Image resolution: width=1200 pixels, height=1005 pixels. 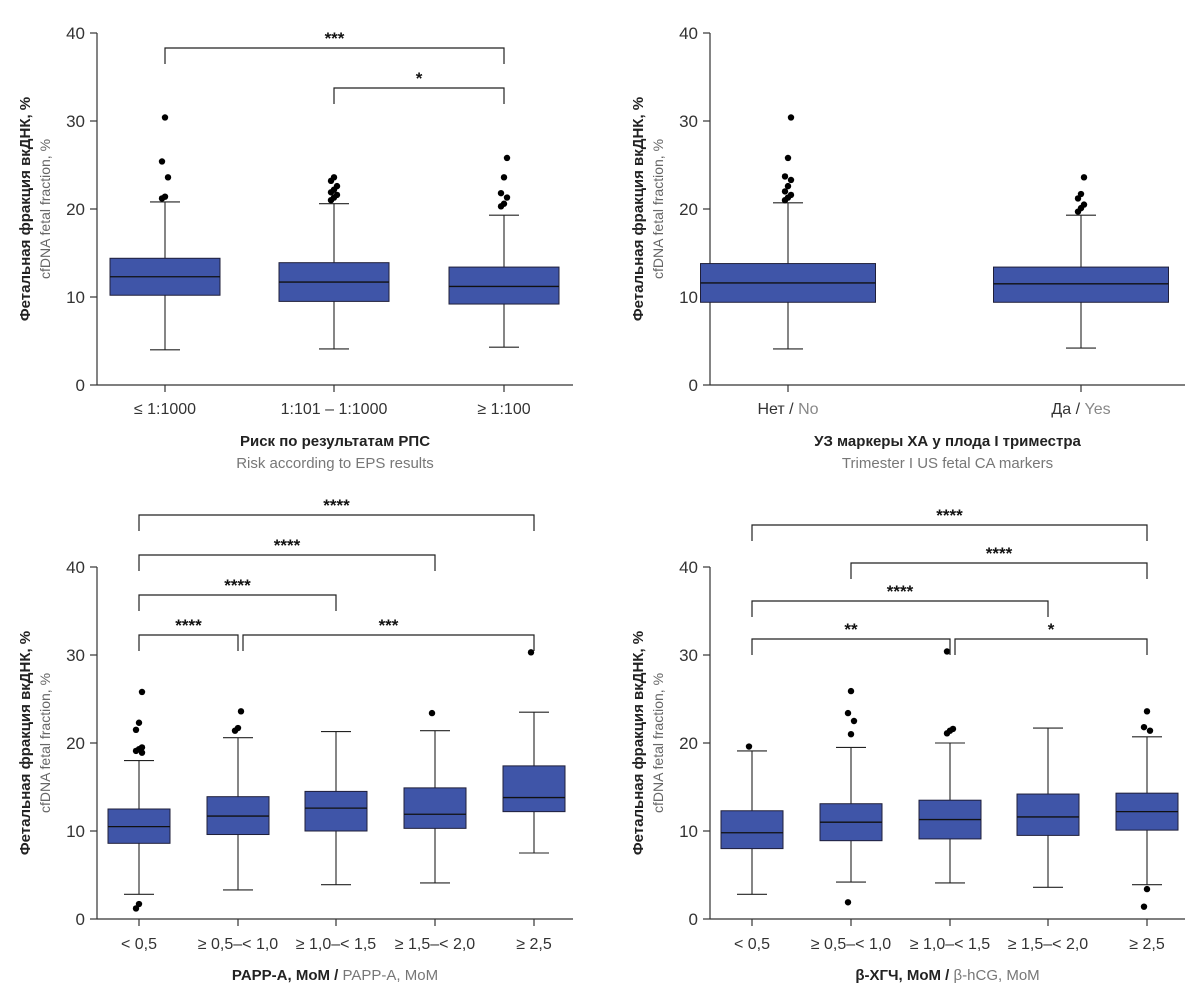 I want to click on x-tick-label: ≥ 0,5–< 1,0, so click(x=851, y=944).